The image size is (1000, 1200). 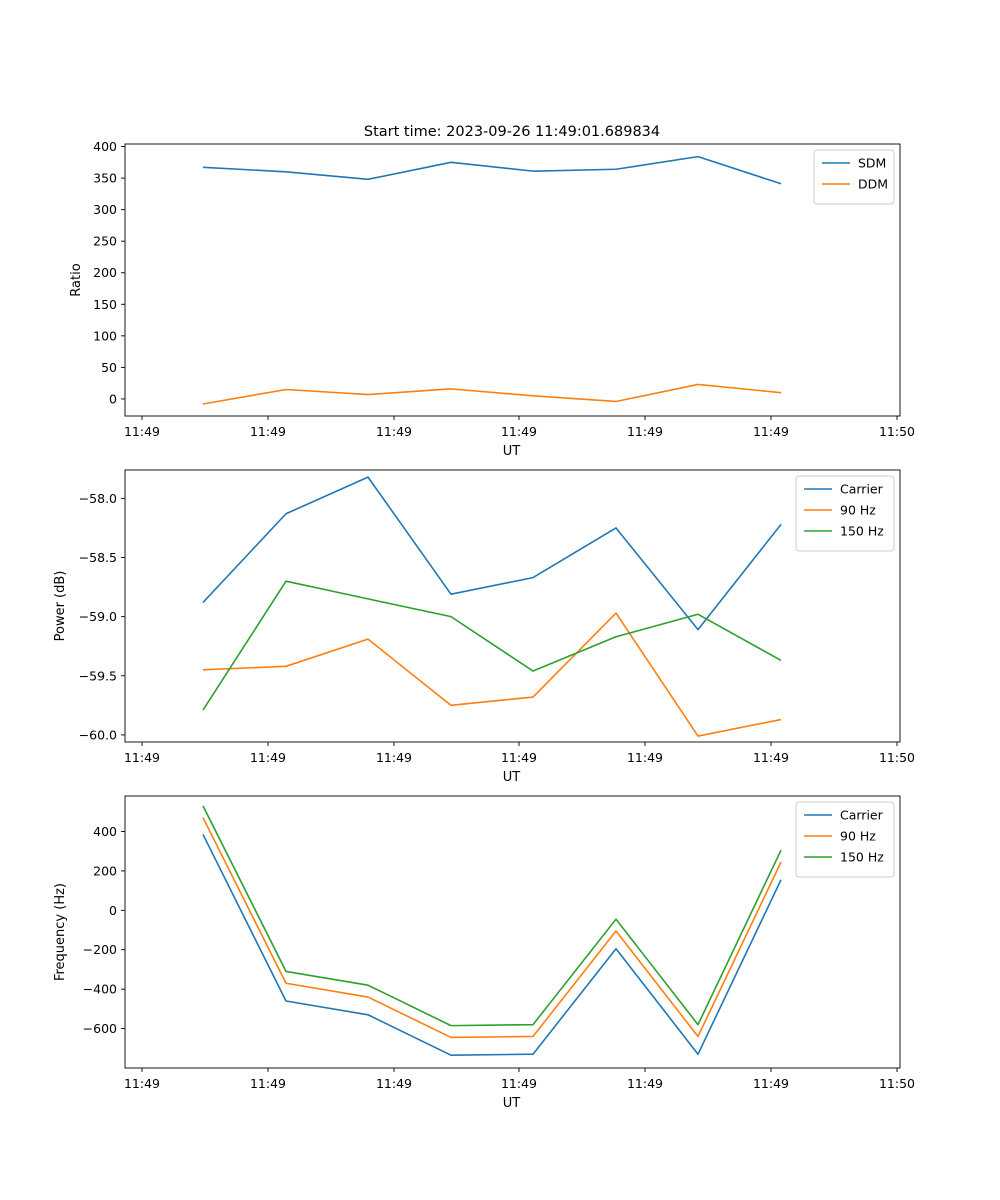 What do you see at coordinates (872, 163) in the screenshot?
I see `legend-label: SDM` at bounding box center [872, 163].